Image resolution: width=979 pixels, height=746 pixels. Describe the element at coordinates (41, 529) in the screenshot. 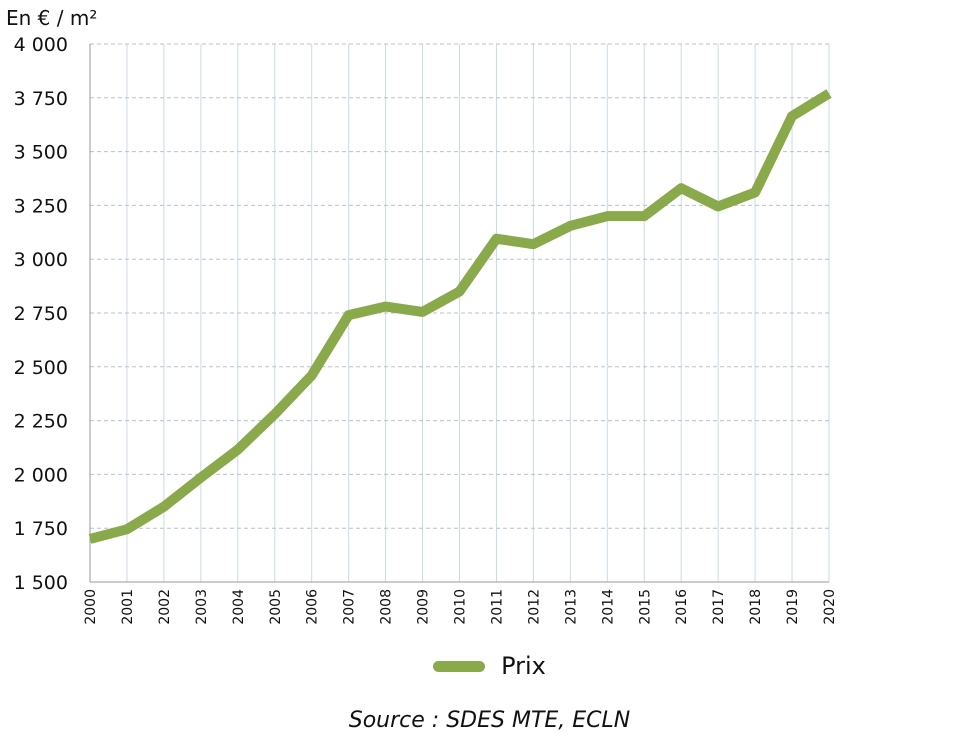

I see `y-tick-label: 1 750` at that location.